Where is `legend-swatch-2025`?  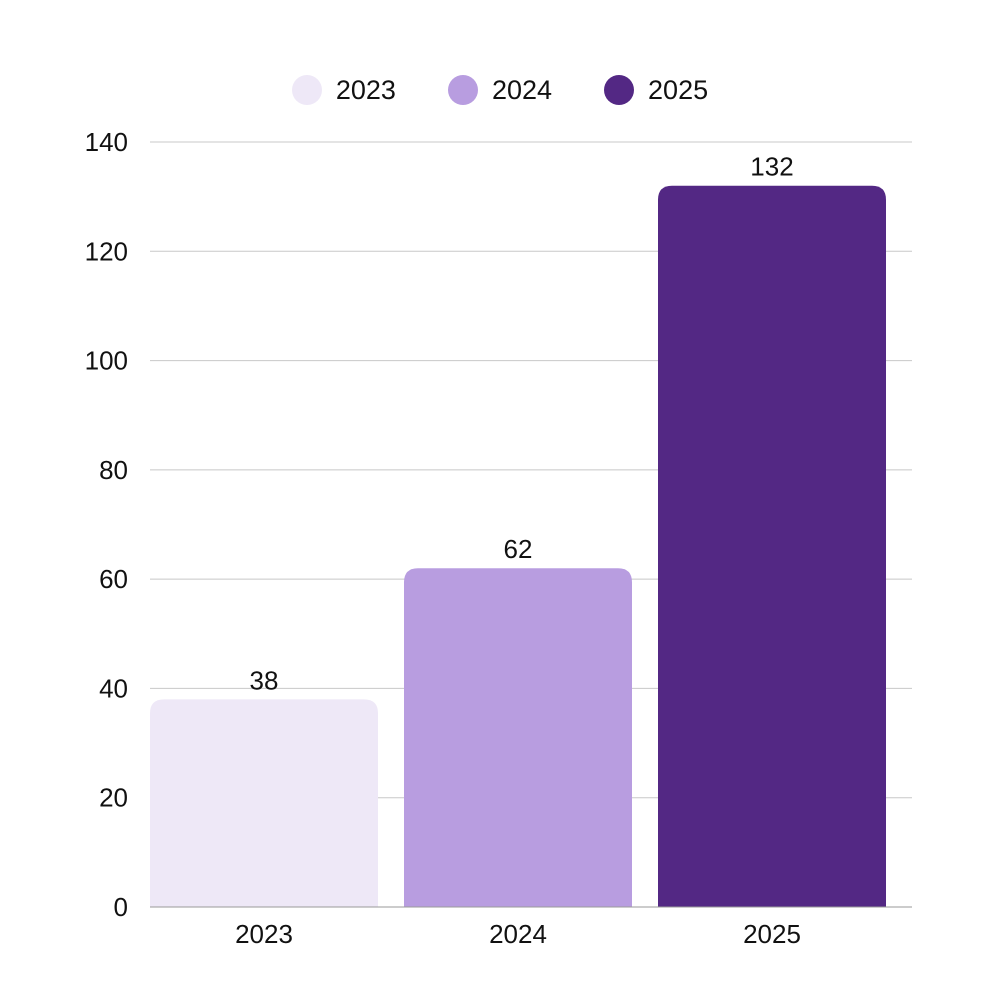
legend-swatch-2025 is located at coordinates (619, 90).